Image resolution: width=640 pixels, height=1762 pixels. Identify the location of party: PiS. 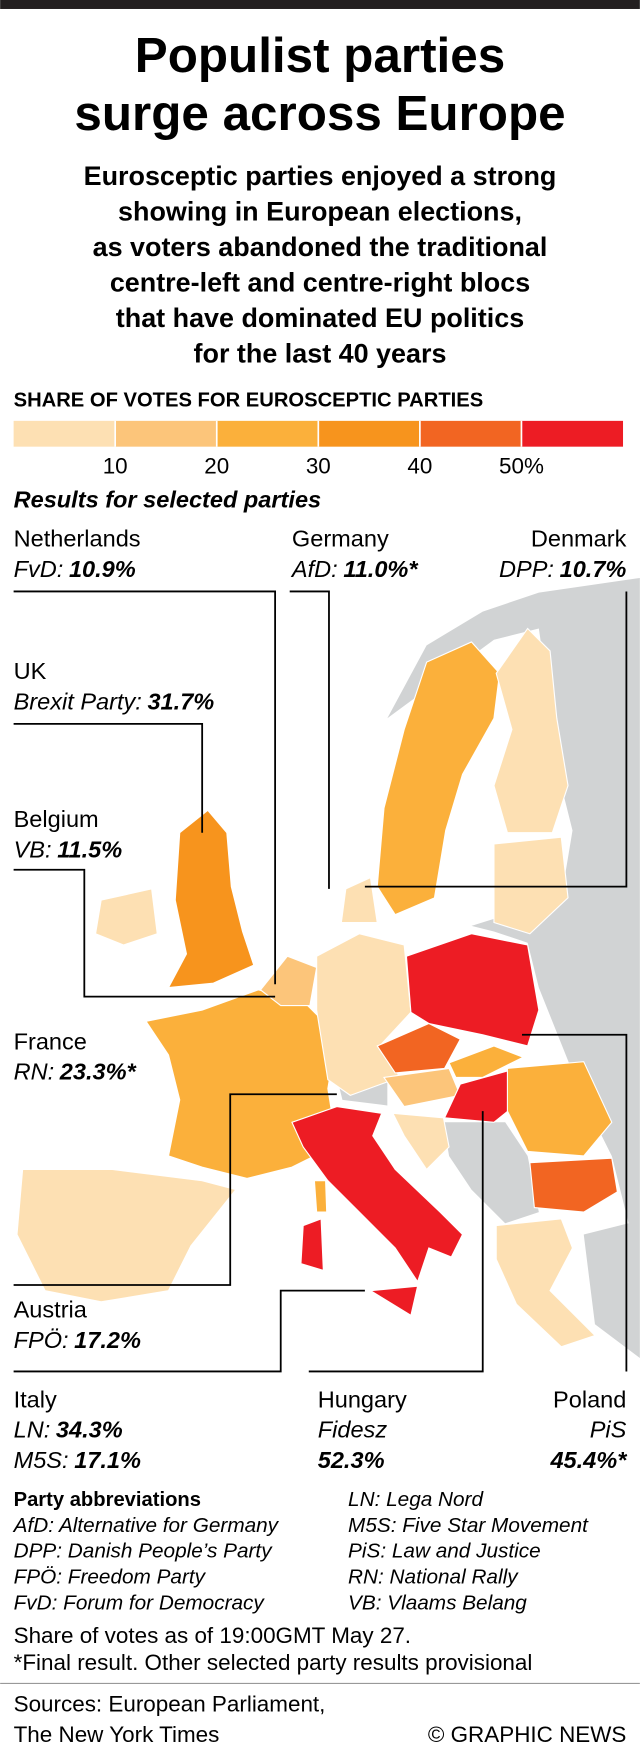
(608, 1430).